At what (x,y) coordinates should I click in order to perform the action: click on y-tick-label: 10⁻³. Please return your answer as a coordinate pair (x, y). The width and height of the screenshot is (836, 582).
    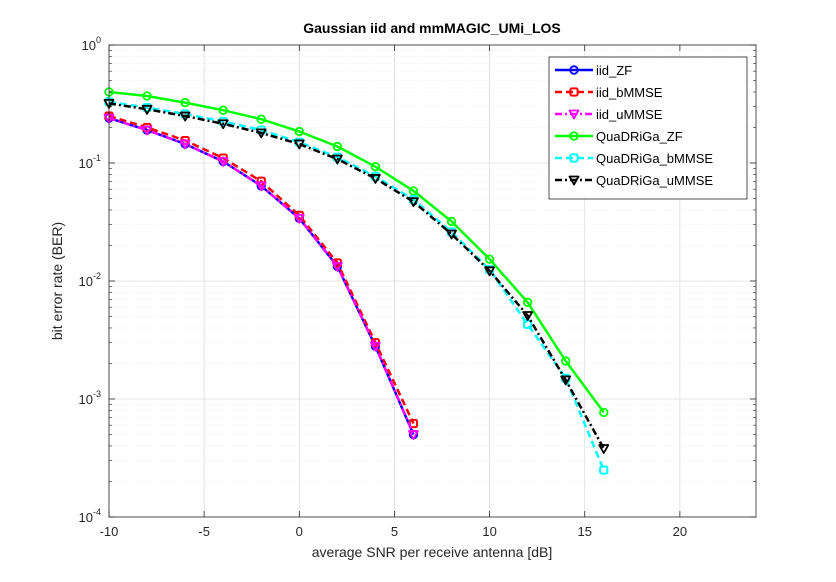
    Looking at the image, I should click on (90, 398).